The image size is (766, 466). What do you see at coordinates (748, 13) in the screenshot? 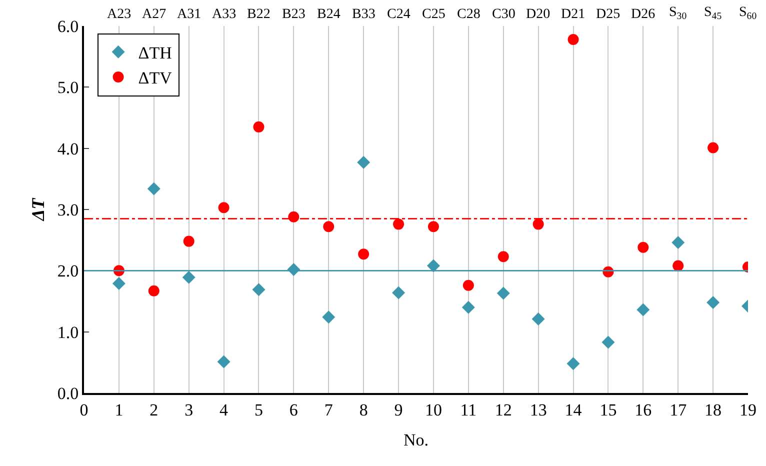
I see `text: S$_{60}$` at bounding box center [748, 13].